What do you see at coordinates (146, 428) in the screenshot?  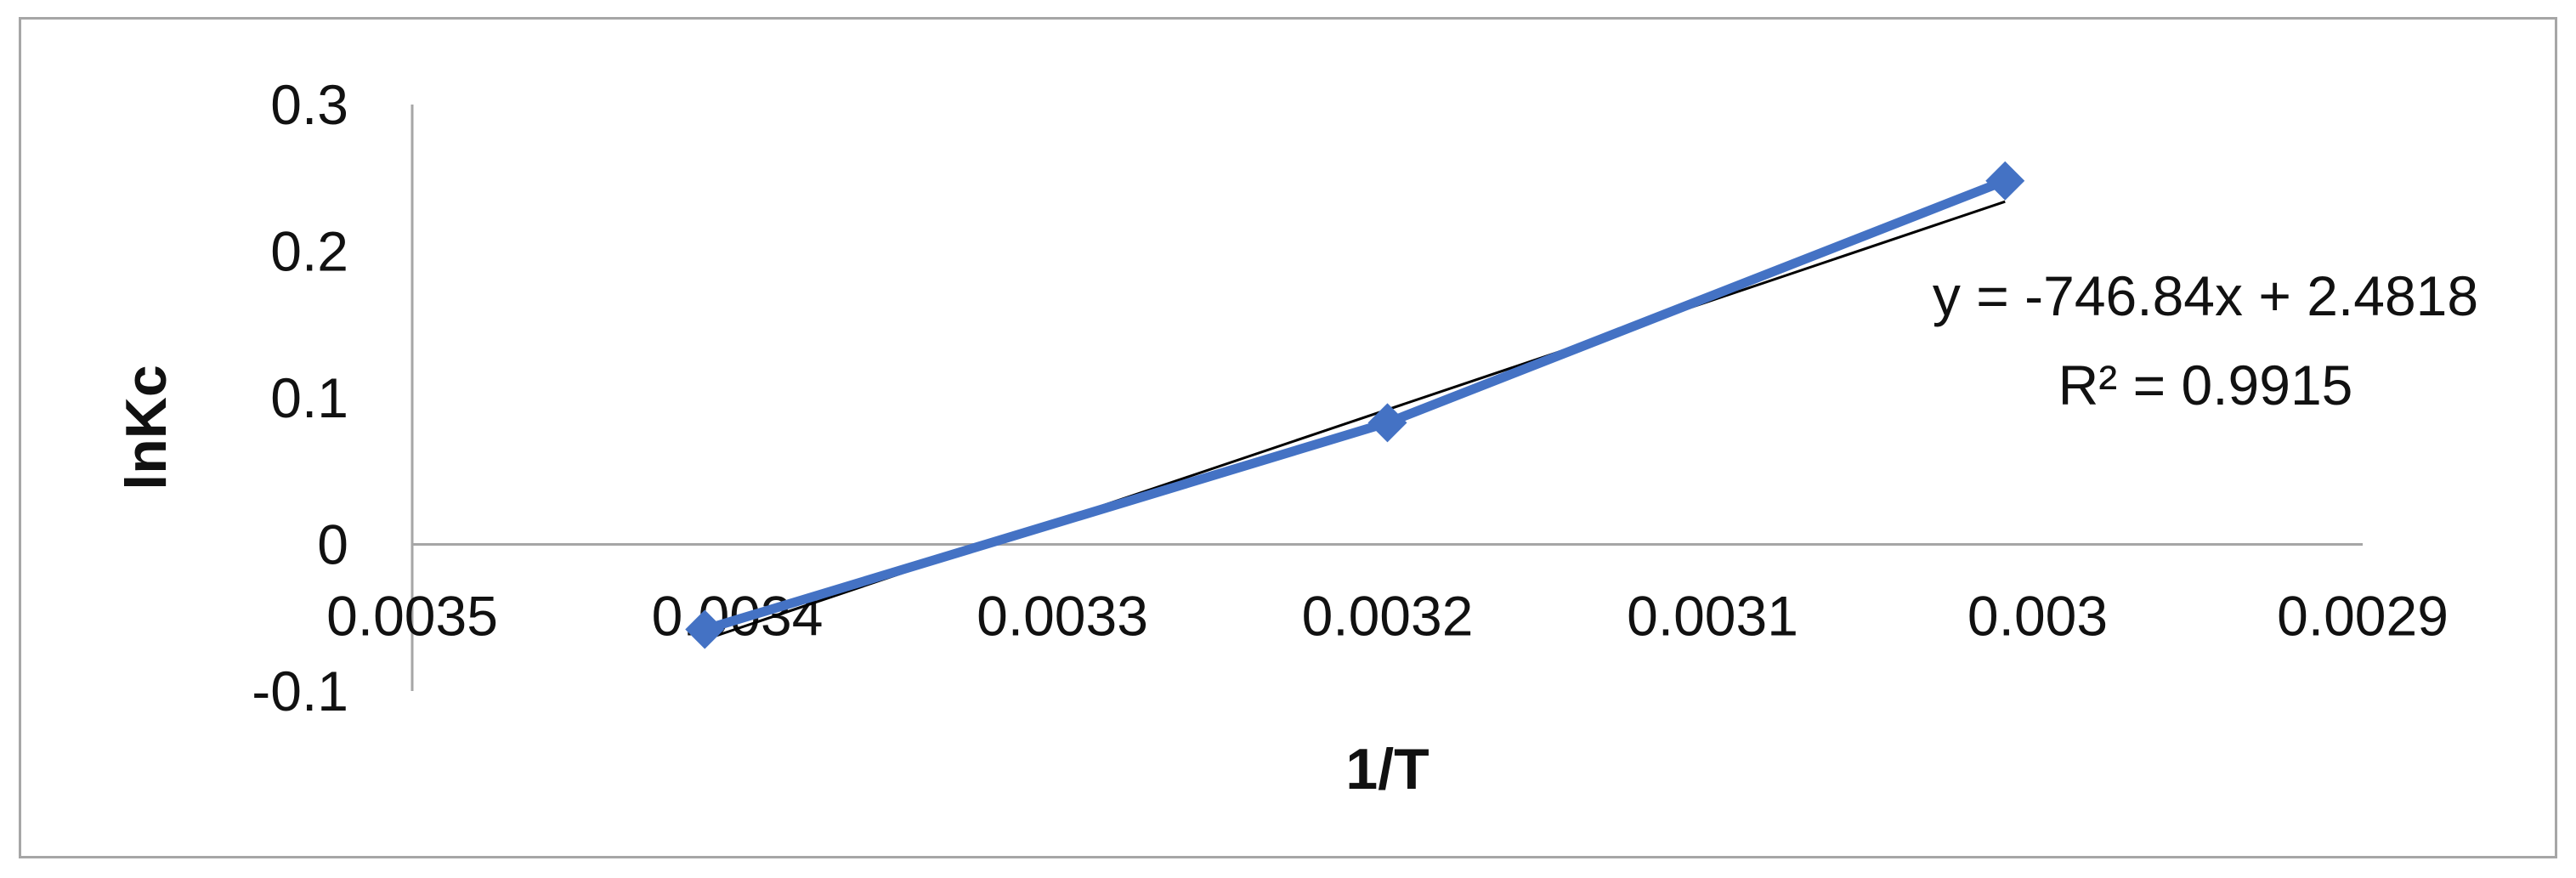 I see `y-axis-title: lnKc` at bounding box center [146, 428].